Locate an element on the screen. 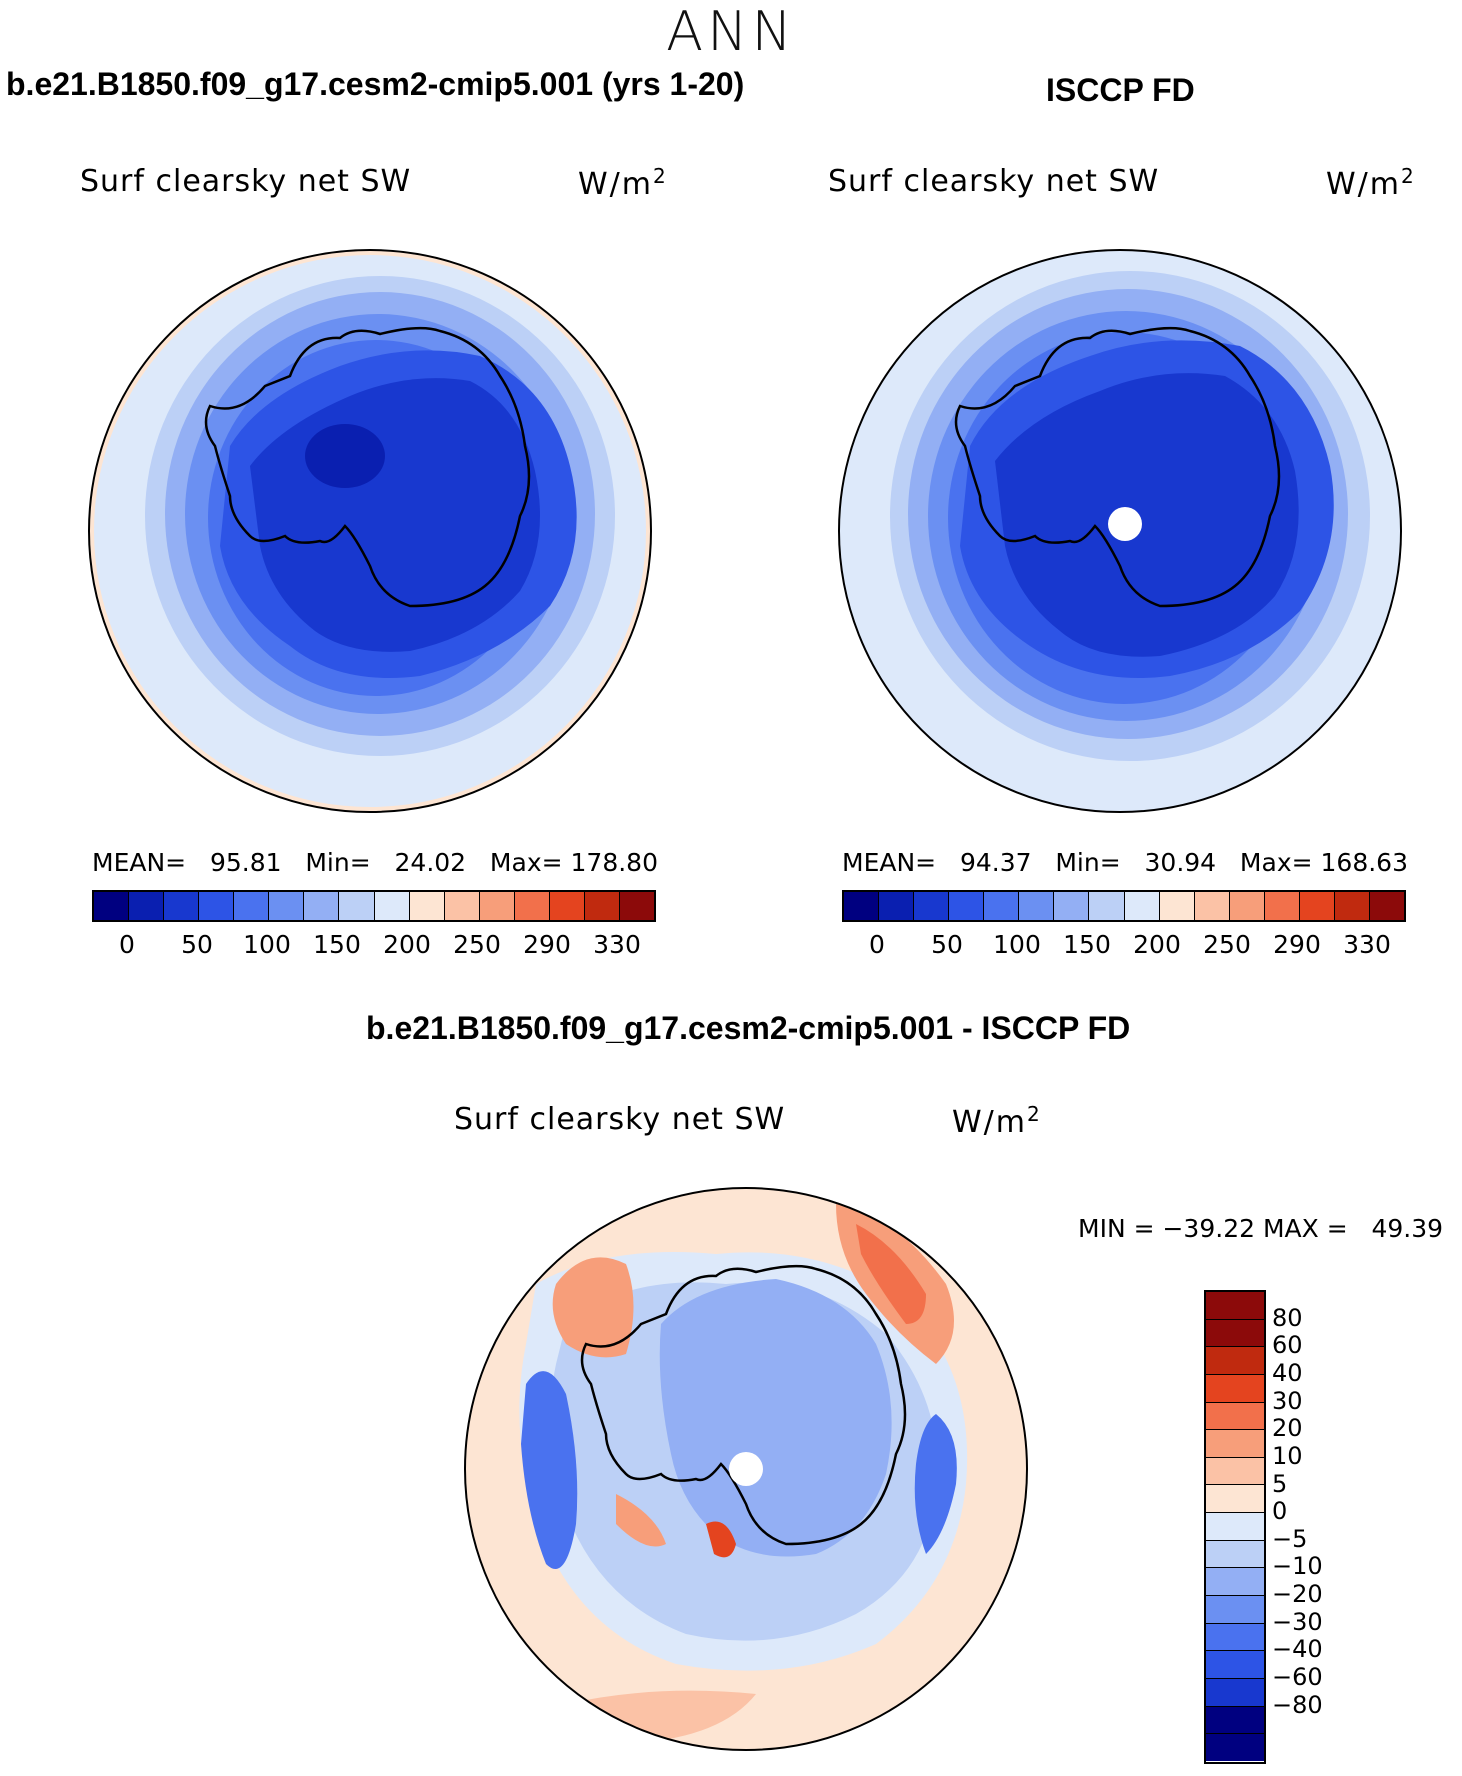  diff-colorbar-tick-label: −20 is located at coordinates (1297, 1594).